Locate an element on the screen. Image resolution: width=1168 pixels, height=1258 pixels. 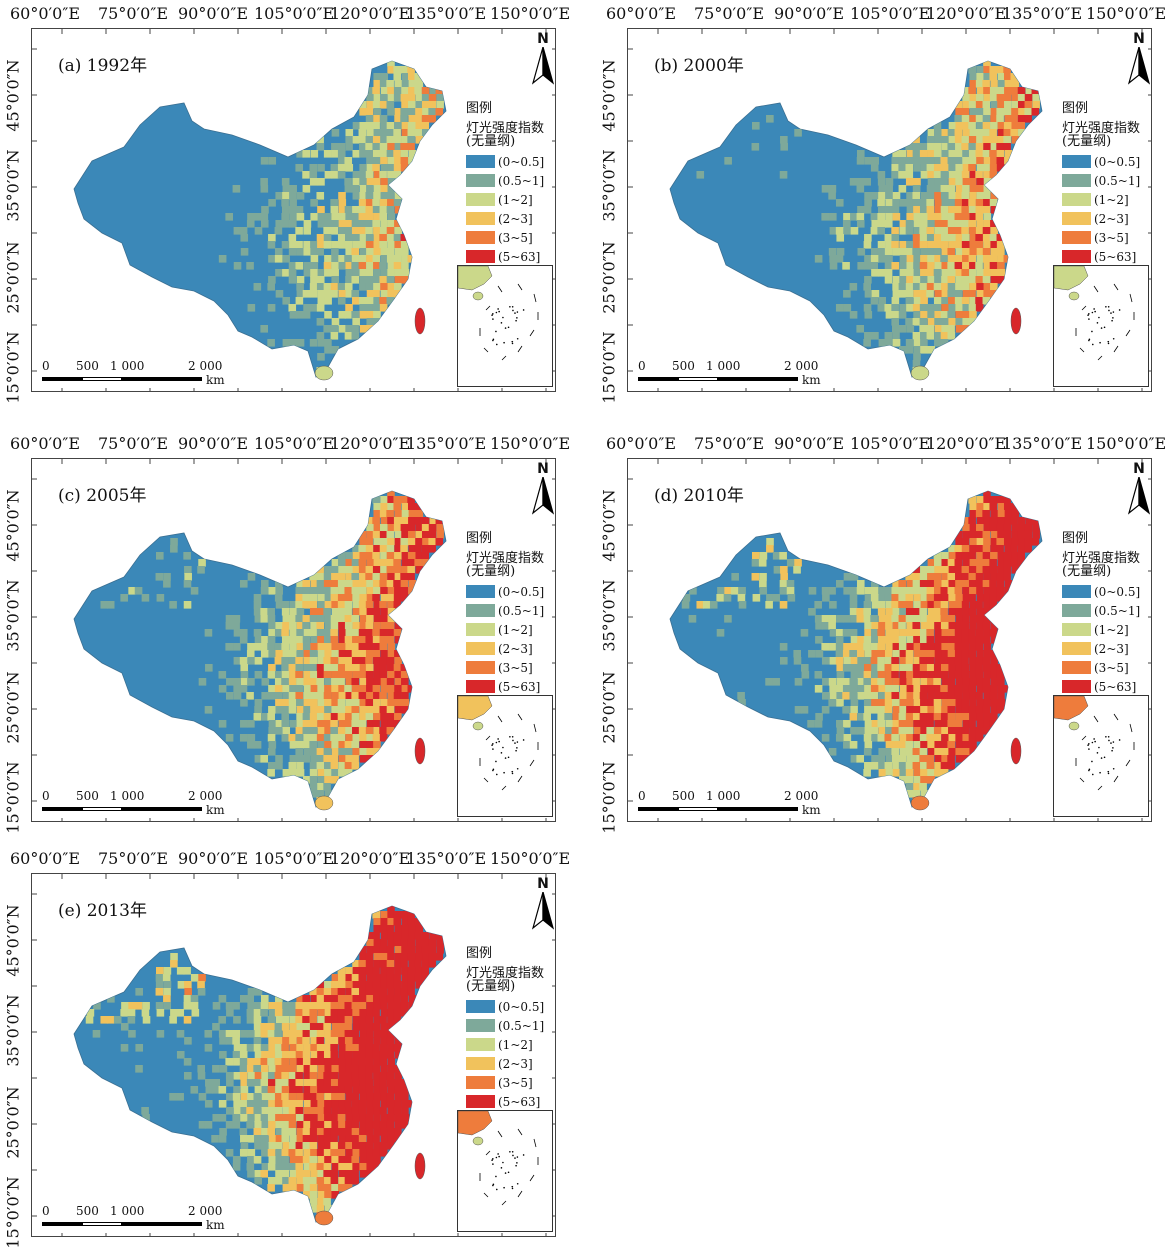
longitude-label: 75°0′0″E is located at coordinates (729, 443).